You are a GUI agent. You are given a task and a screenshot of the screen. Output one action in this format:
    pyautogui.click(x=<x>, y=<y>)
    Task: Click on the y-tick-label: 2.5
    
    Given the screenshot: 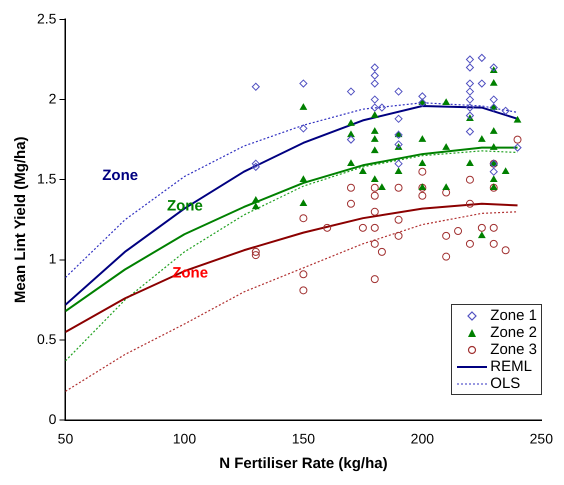 What is the action you would take?
    pyautogui.click(x=46, y=18)
    